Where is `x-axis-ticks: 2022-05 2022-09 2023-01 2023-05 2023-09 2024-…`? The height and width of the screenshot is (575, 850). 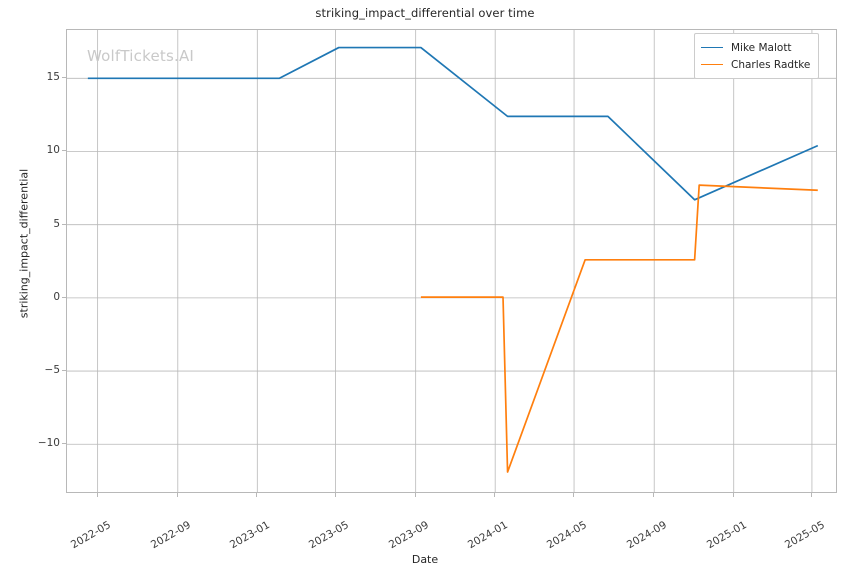
x-axis-ticks: 2022-05 2022-09 2023-01 2023-05 2023-09 2024-… is located at coordinates (425, 528).